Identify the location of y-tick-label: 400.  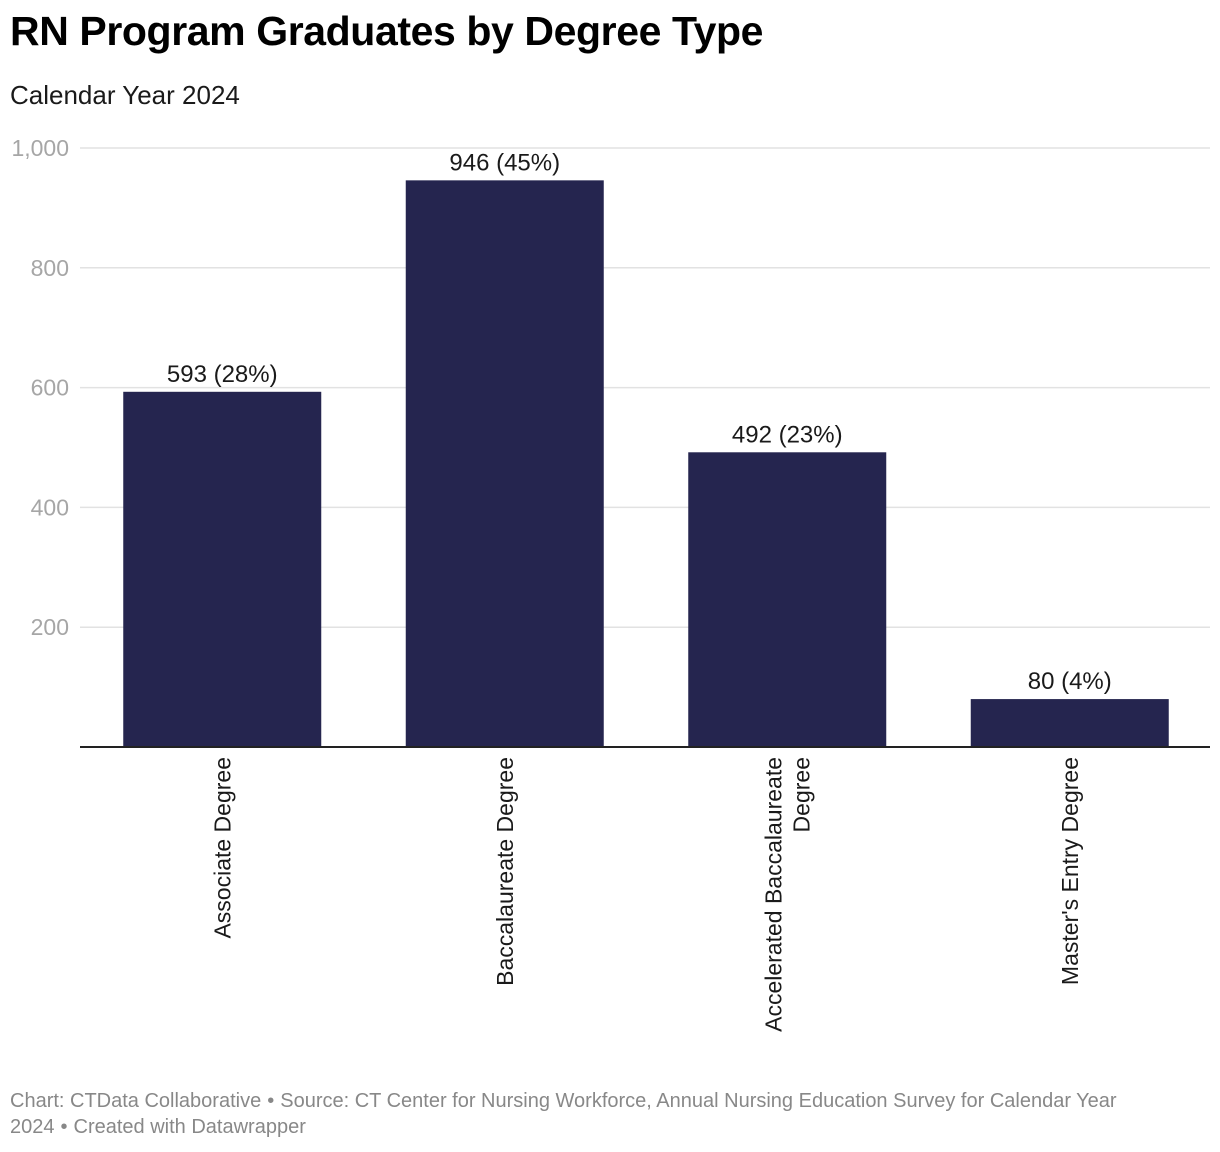
(50, 507).